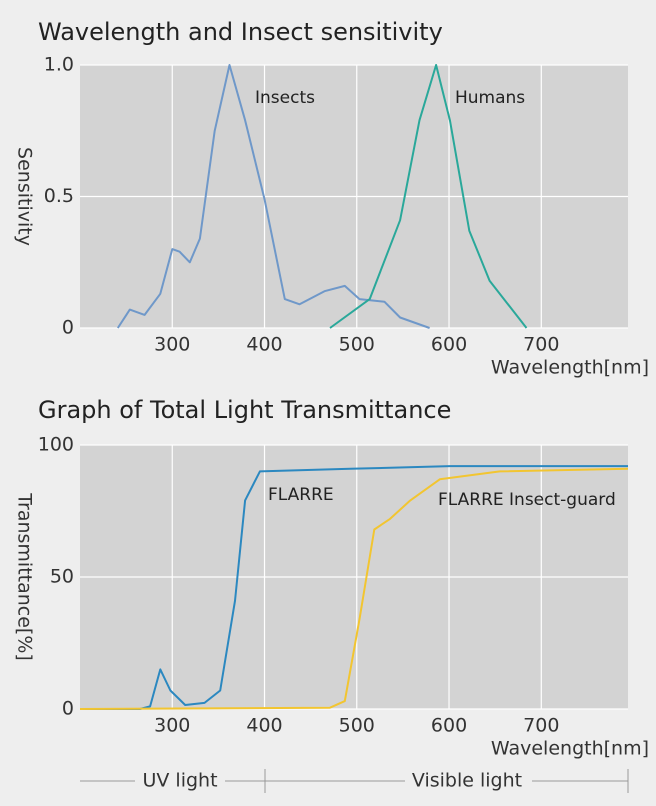  I want to click on series-label: FLARRE Insect-guard, so click(527, 500).